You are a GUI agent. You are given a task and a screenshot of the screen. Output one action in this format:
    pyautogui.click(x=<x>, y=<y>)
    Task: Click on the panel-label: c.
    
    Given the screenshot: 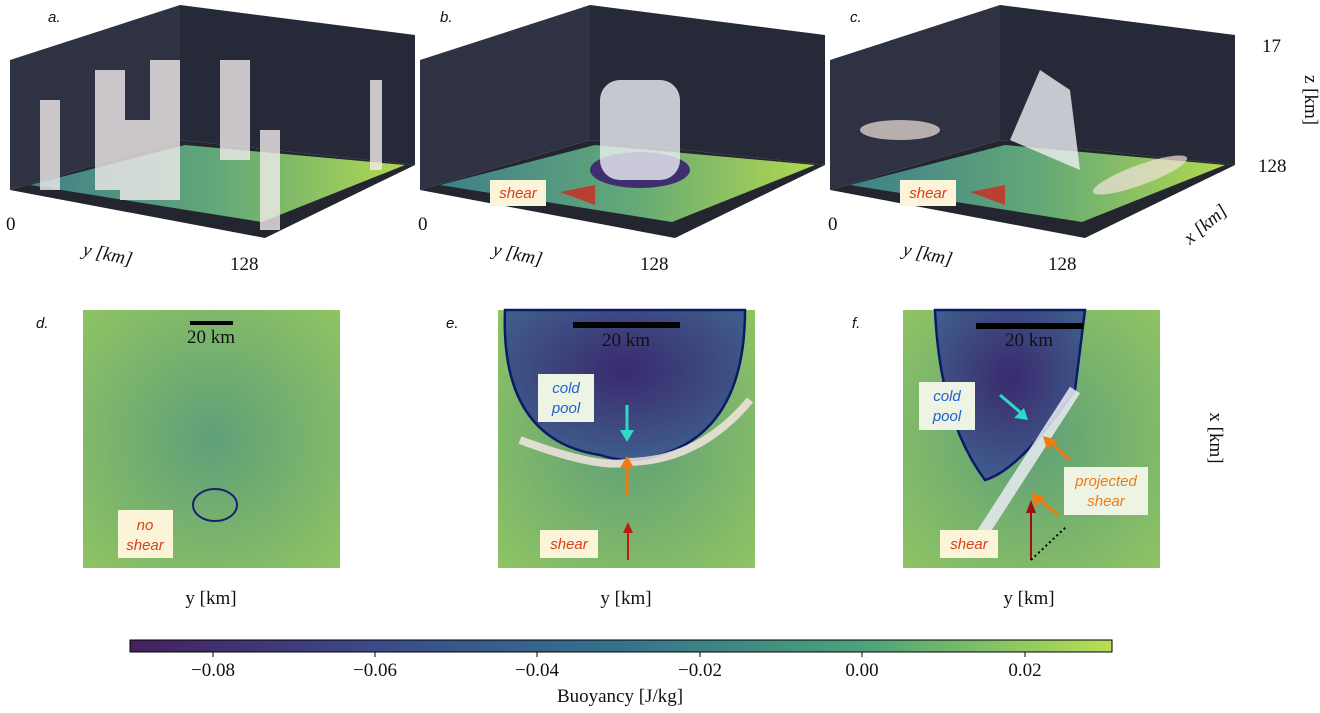 What is the action you would take?
    pyautogui.click(x=856, y=17)
    